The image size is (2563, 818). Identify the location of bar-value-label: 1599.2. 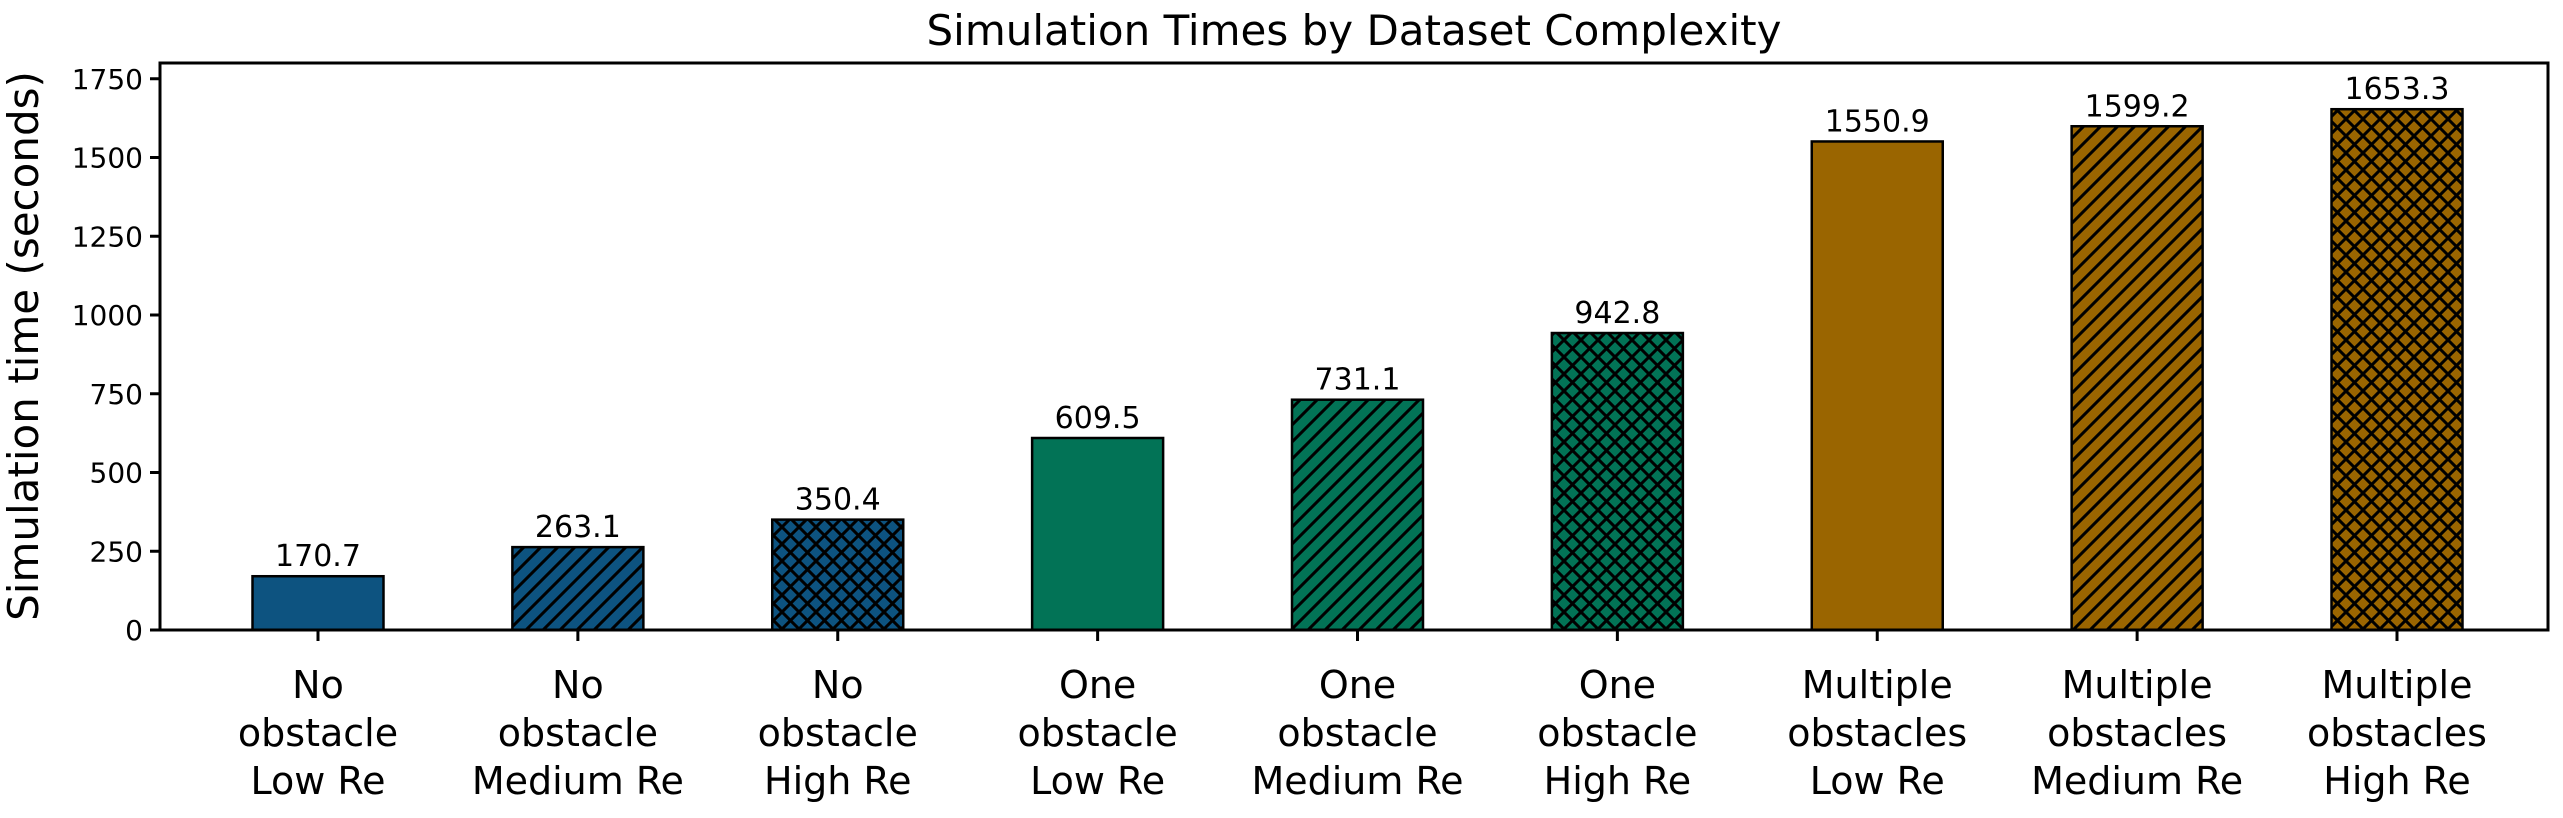
(2137, 106).